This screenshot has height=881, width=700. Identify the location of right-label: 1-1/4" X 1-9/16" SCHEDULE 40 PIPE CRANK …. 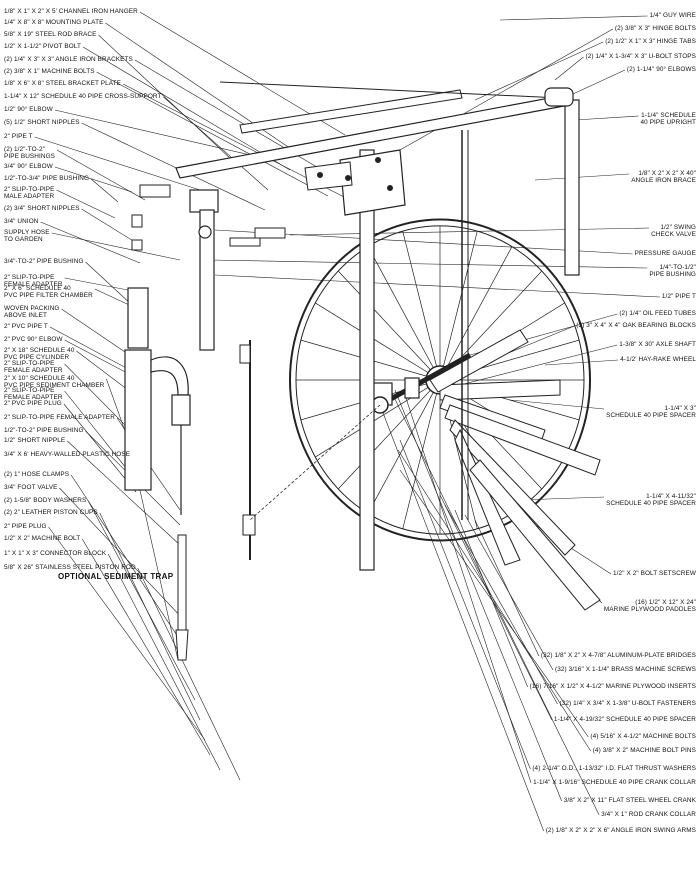
(614, 782).